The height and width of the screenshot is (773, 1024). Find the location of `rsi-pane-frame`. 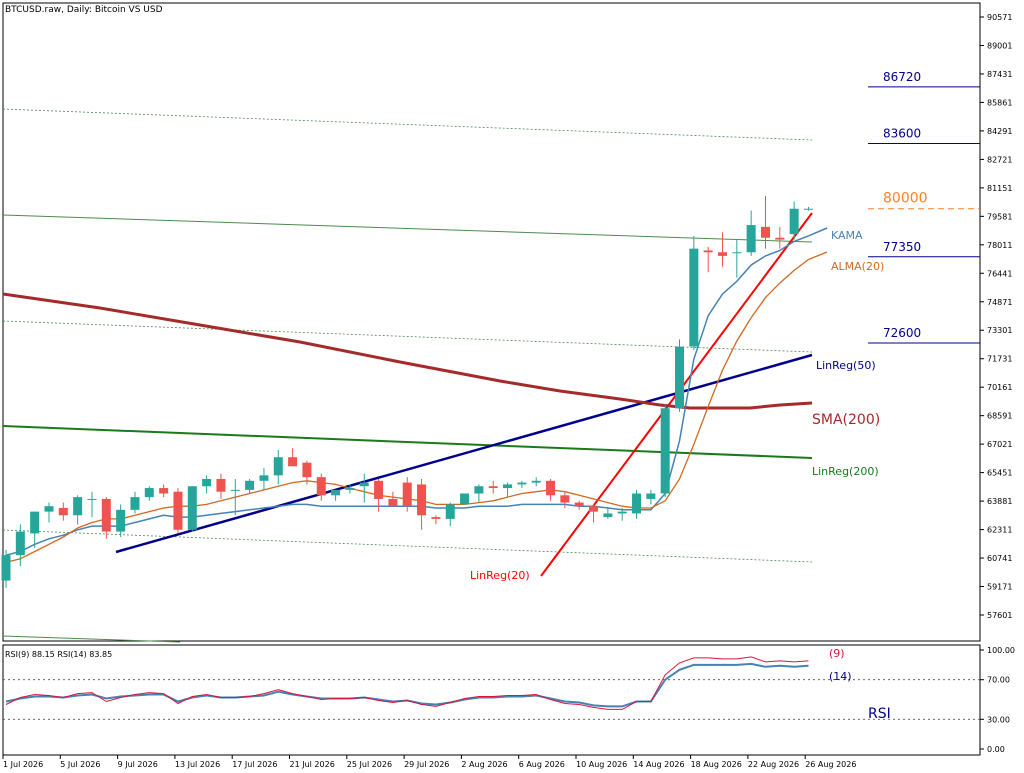

rsi-pane-frame is located at coordinates (491, 700).